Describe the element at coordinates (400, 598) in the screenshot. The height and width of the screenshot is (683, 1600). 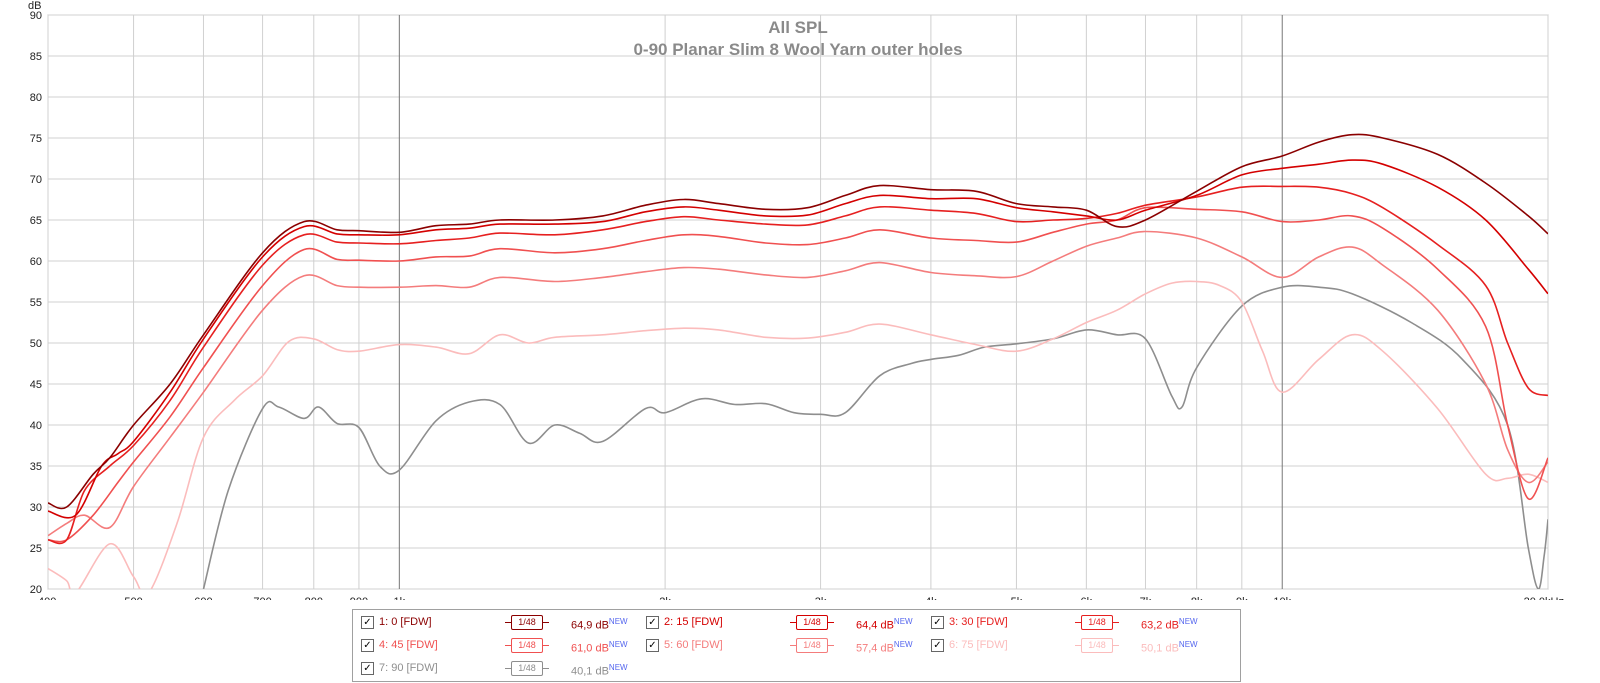
I see `x-tick-label: 1k` at that location.